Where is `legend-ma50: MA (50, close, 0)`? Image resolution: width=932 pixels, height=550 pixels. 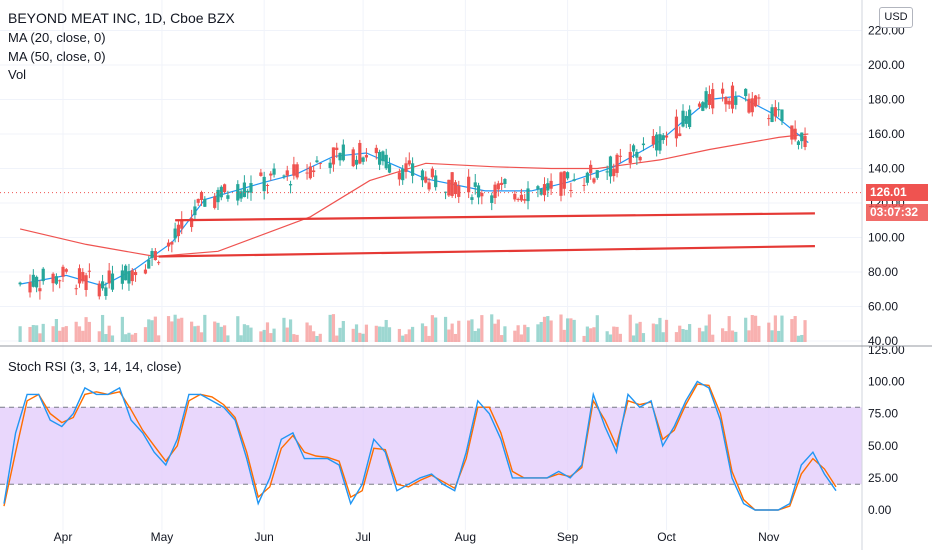 legend-ma50: MA (50, close, 0) is located at coordinates (57, 56).